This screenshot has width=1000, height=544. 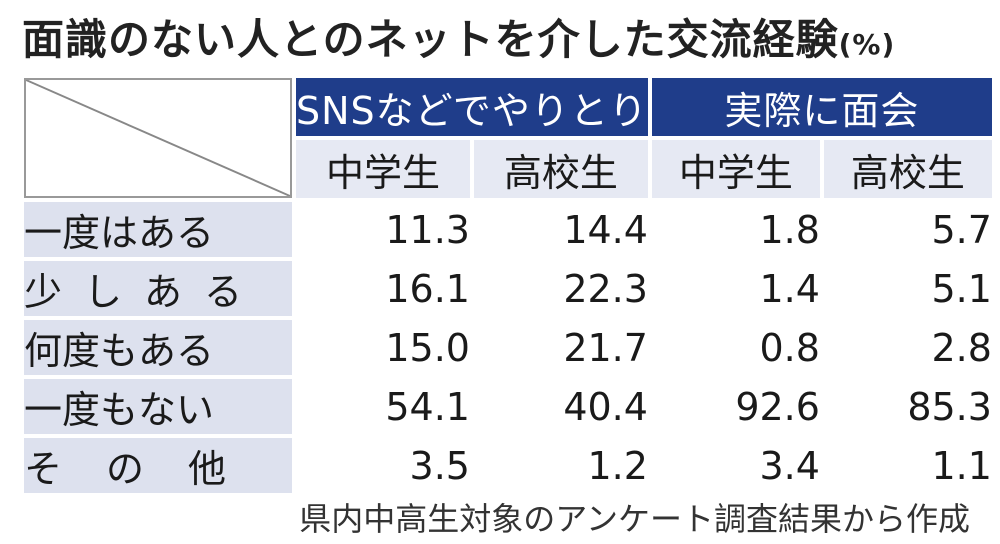 I want to click on row-label: 一度はある, so click(x=158, y=229).